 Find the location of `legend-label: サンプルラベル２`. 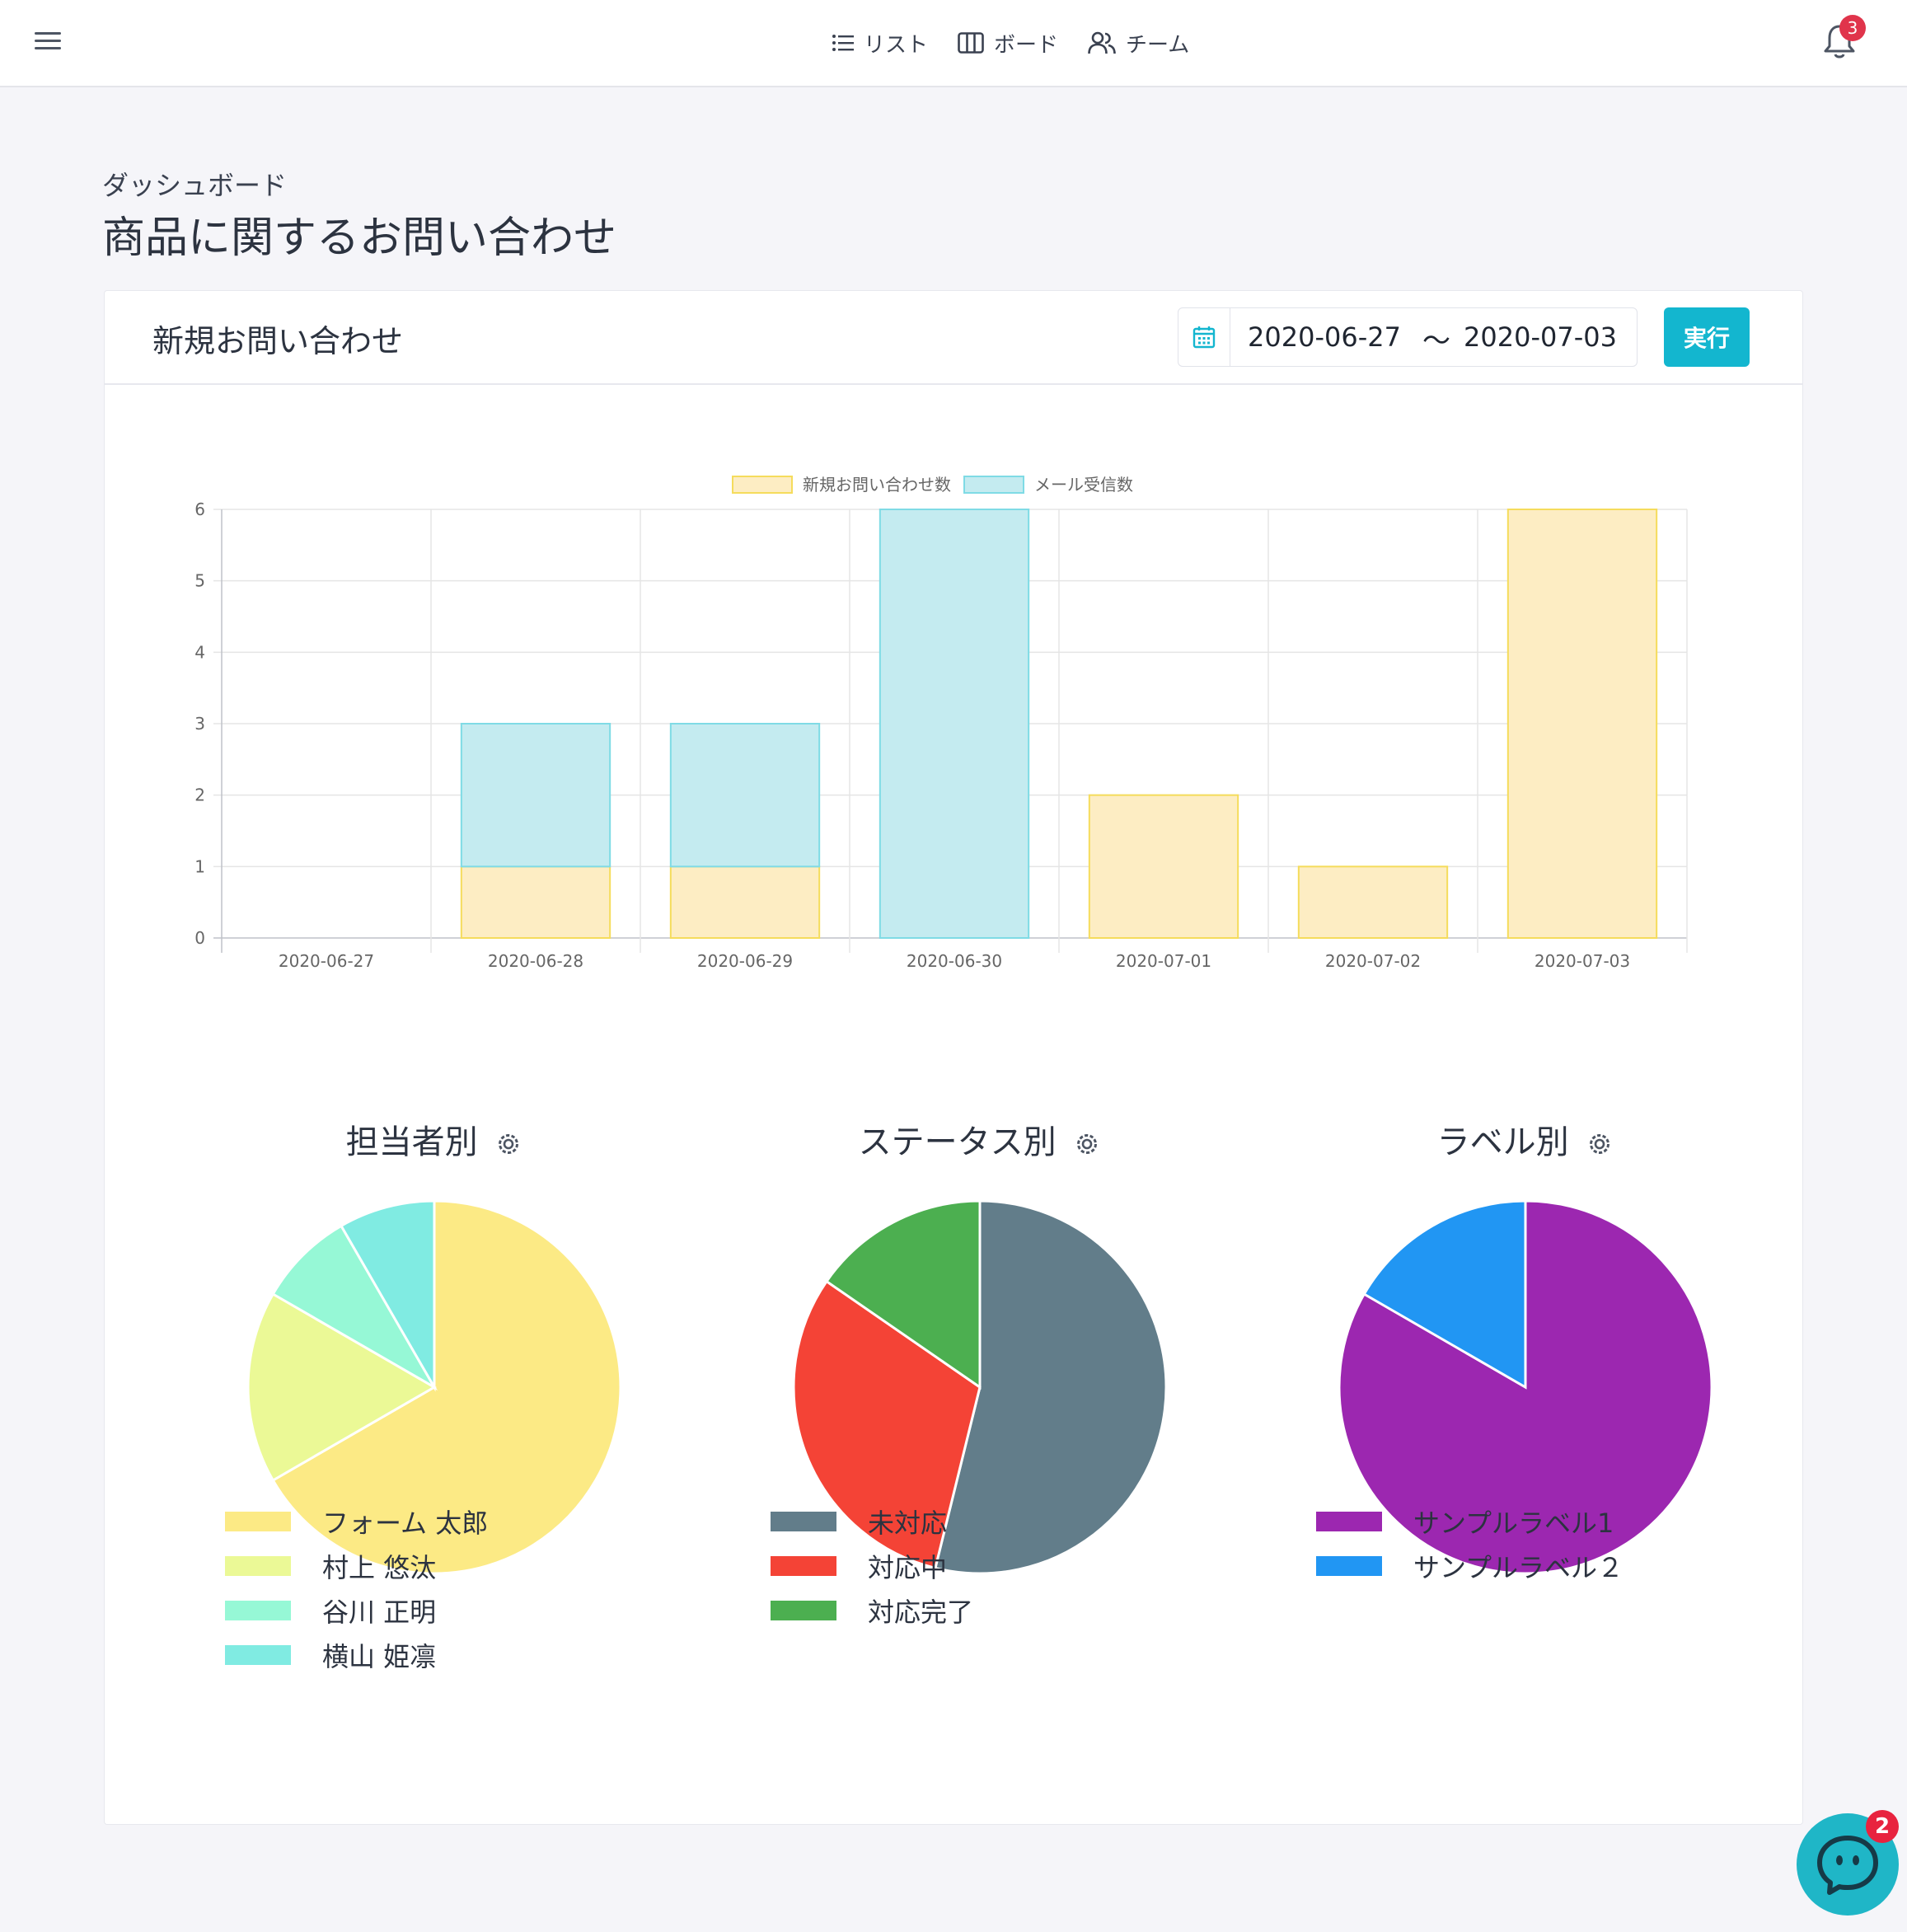

legend-label: サンプルラベル２ is located at coordinates (1518, 1567).